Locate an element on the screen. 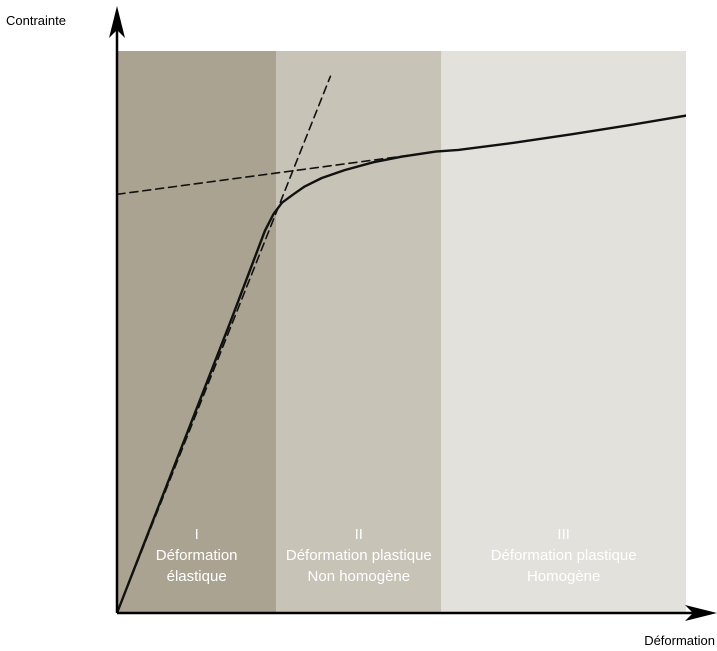 This screenshot has height=651, width=717. region-ii-numeral: II is located at coordinates (359, 534).